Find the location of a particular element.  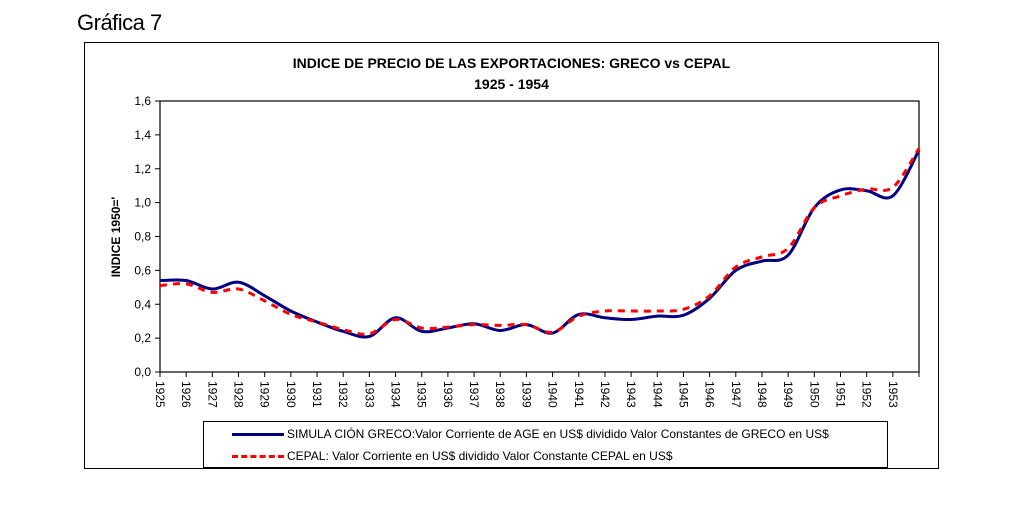

x-tick-label: 1952 is located at coordinates (867, 394).